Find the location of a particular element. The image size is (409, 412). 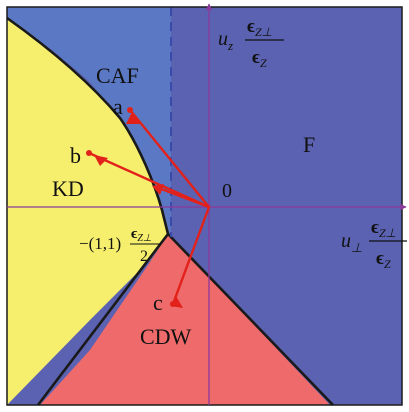

horizontal-axis-label: u⊥ ϵZ⊥ ϵZ is located at coordinates (374, 244).